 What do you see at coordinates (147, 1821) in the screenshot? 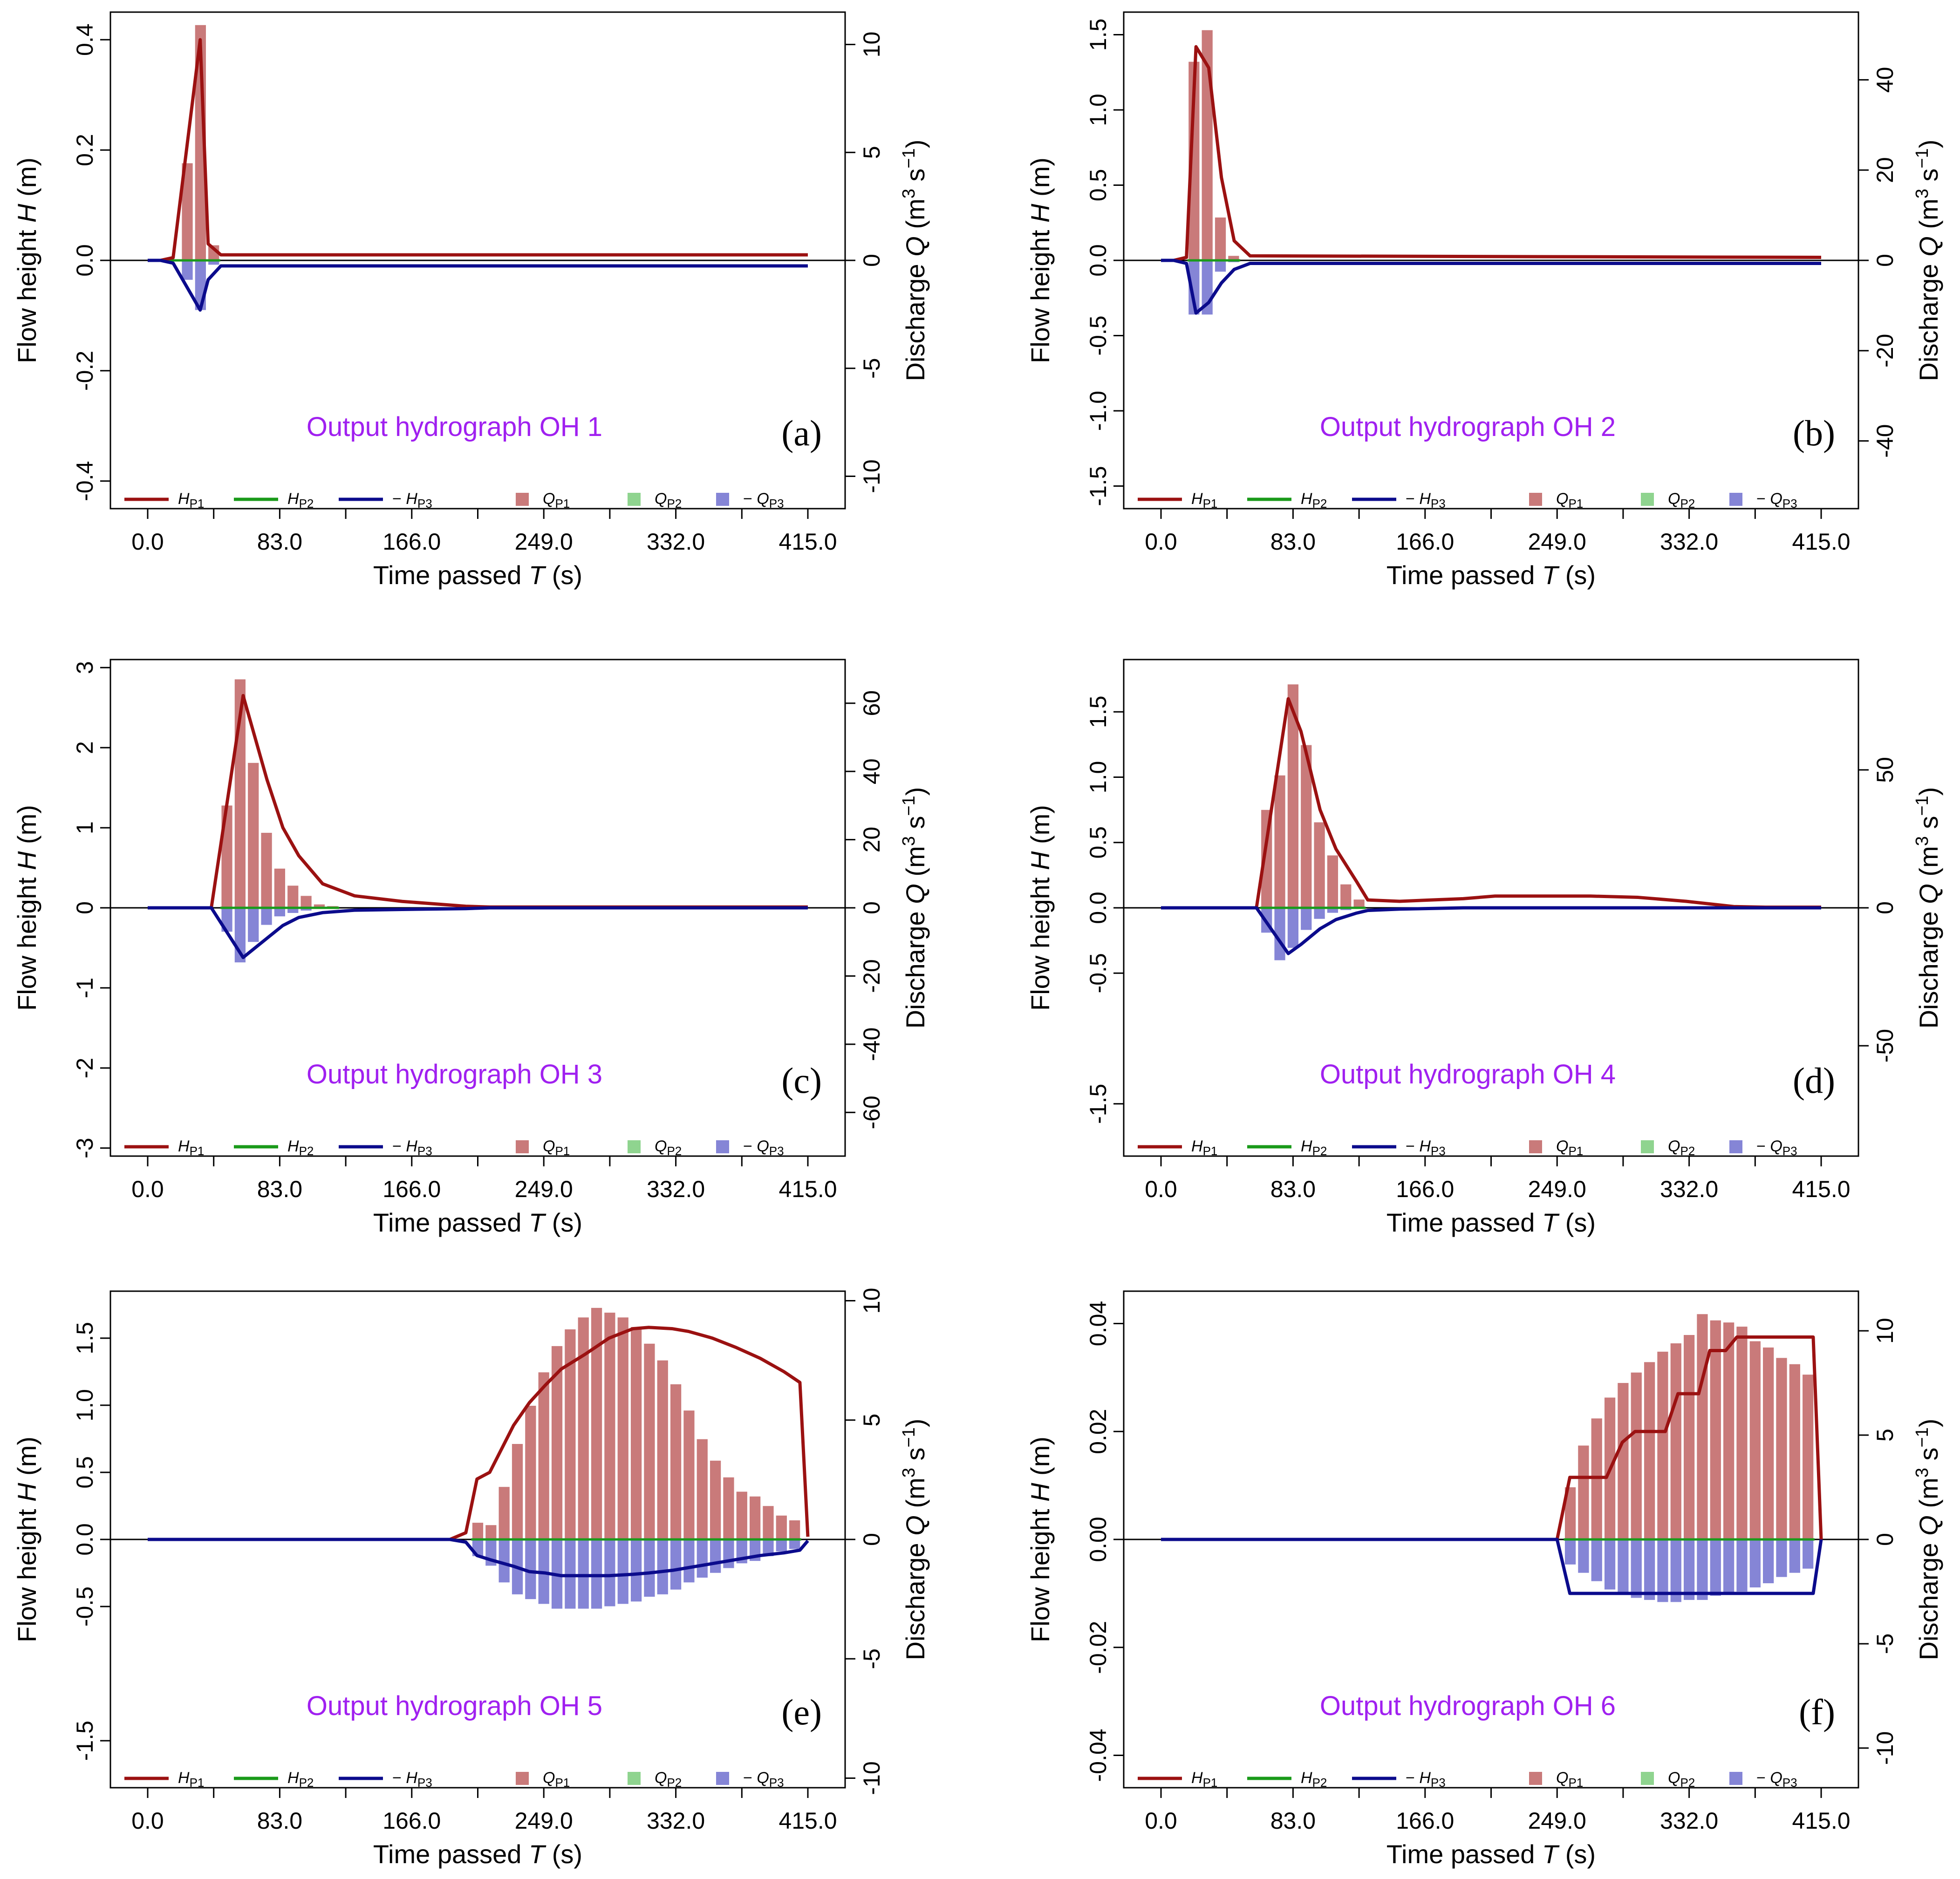
I see `x-tick-label: 0.0` at bounding box center [147, 1821].